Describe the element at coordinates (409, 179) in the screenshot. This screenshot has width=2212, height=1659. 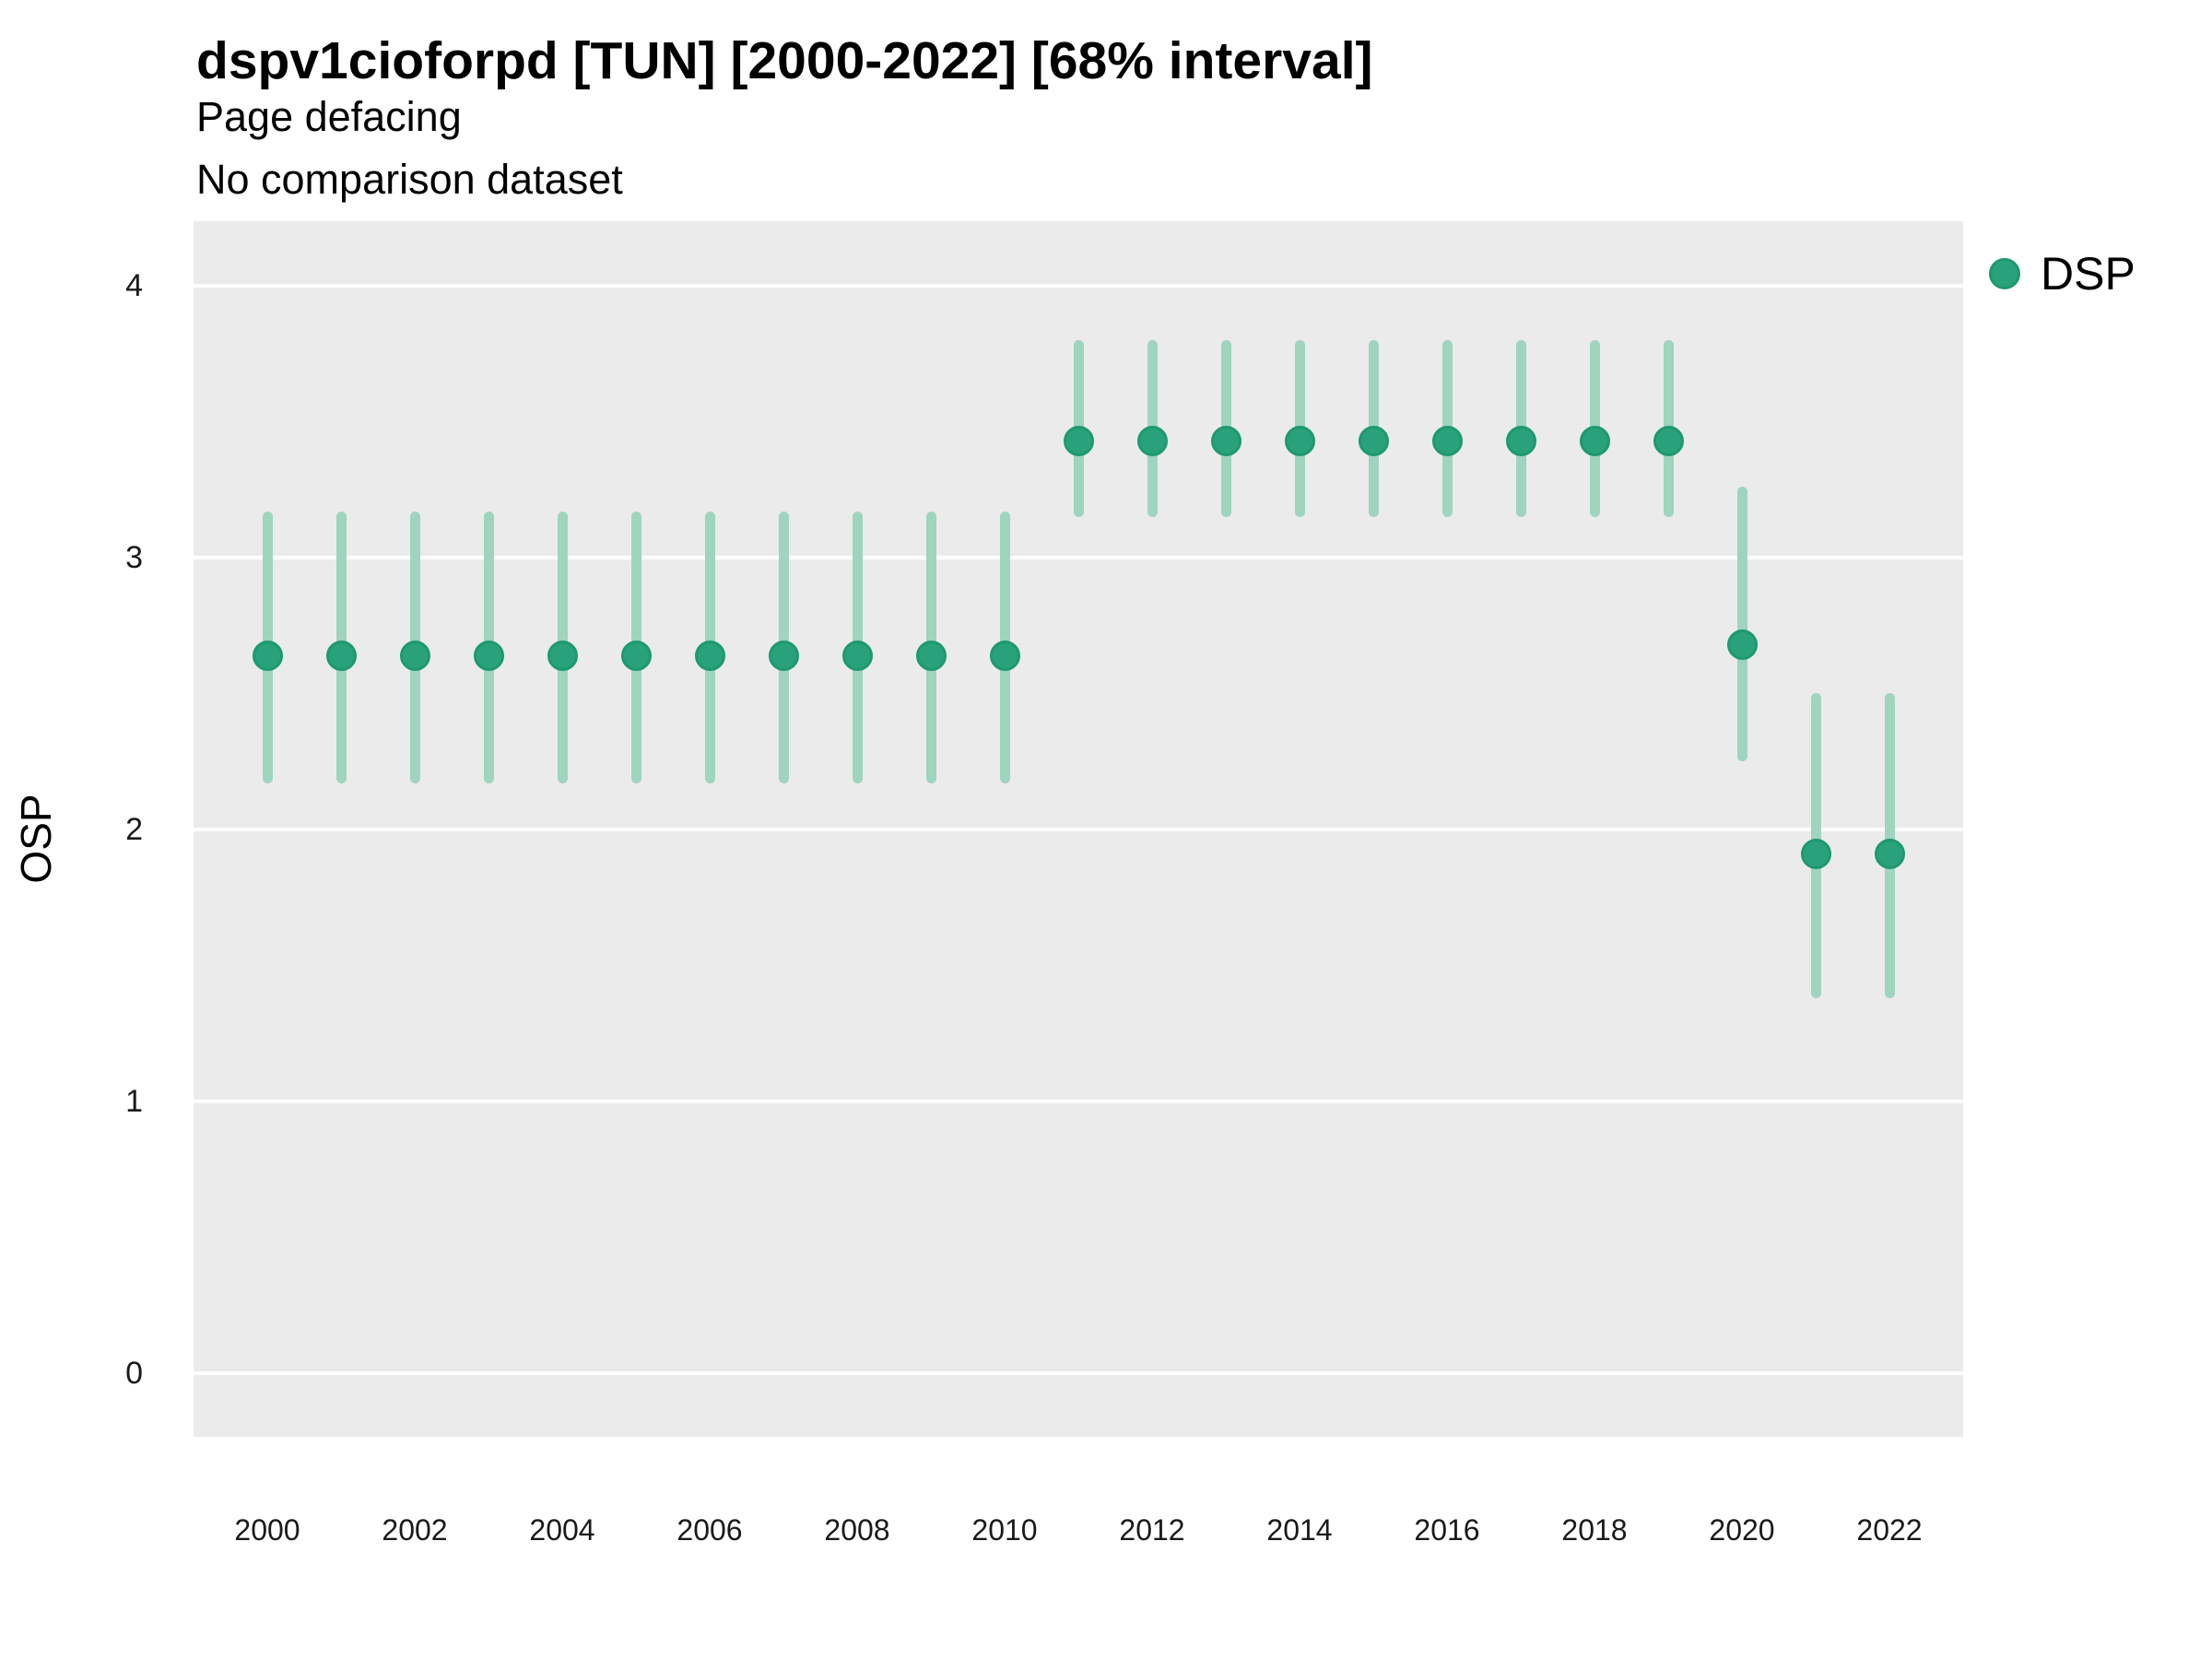
I see `chart-note: No comparison dataset` at that location.